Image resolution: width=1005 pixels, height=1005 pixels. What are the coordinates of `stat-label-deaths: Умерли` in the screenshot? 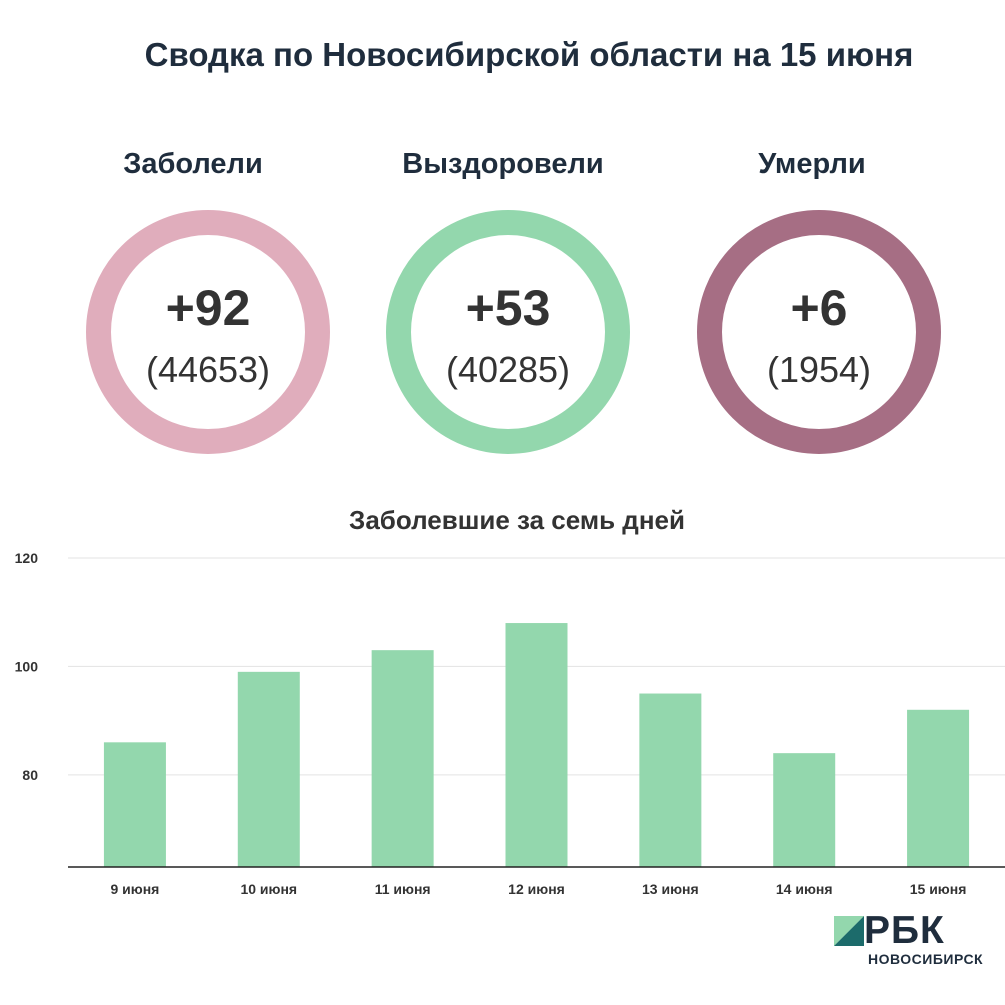 It's located at (812, 164).